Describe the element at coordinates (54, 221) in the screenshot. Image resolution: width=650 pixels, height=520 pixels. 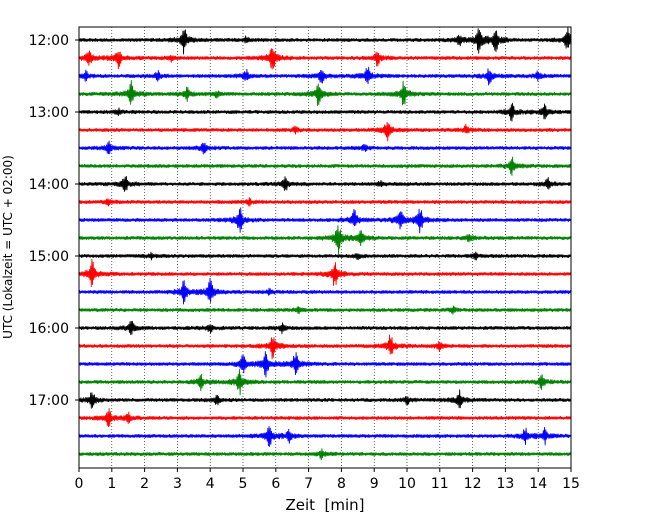
I see `y-axis-ticks: 12:00 13:00 14:00 15:00 16:00 17:00` at that location.